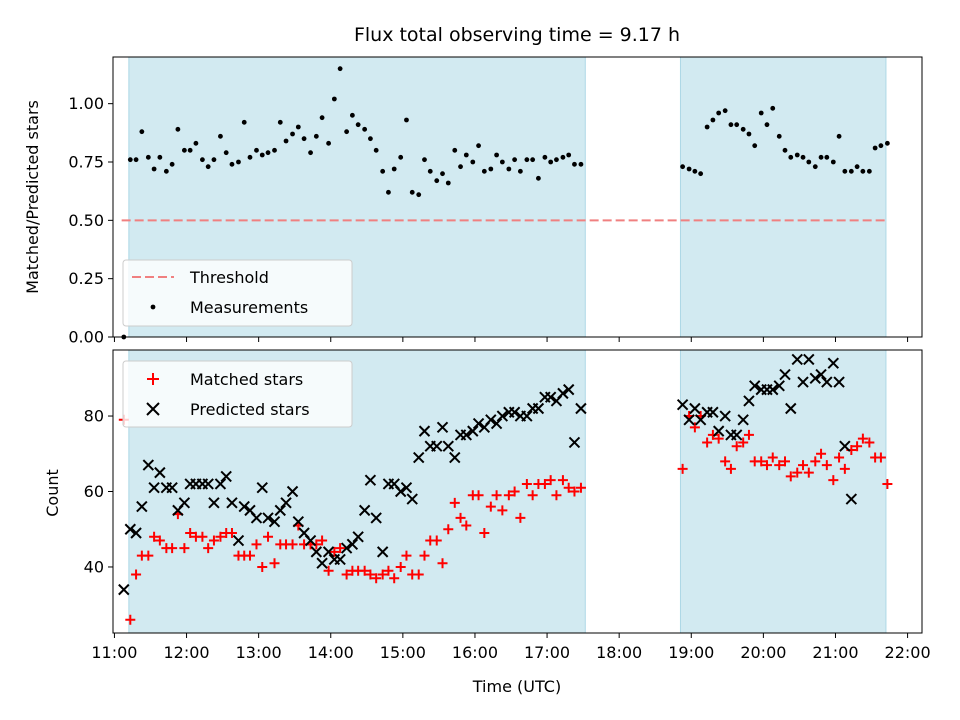  Describe the element at coordinates (835, 652) in the screenshot. I see `x-tick-label: 21:00` at that location.